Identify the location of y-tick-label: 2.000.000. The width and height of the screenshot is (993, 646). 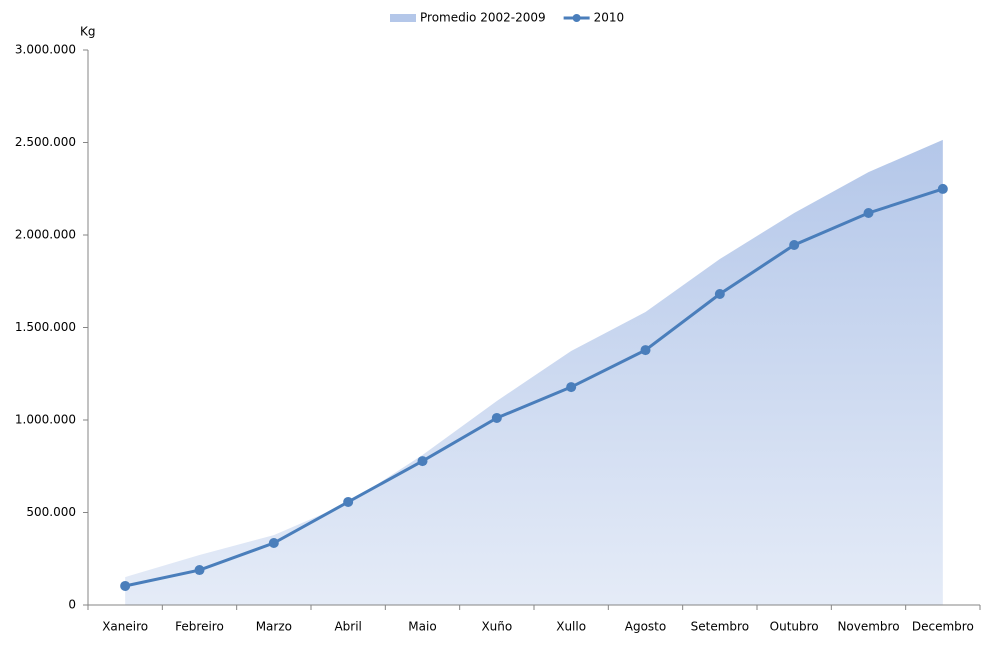
(45, 235).